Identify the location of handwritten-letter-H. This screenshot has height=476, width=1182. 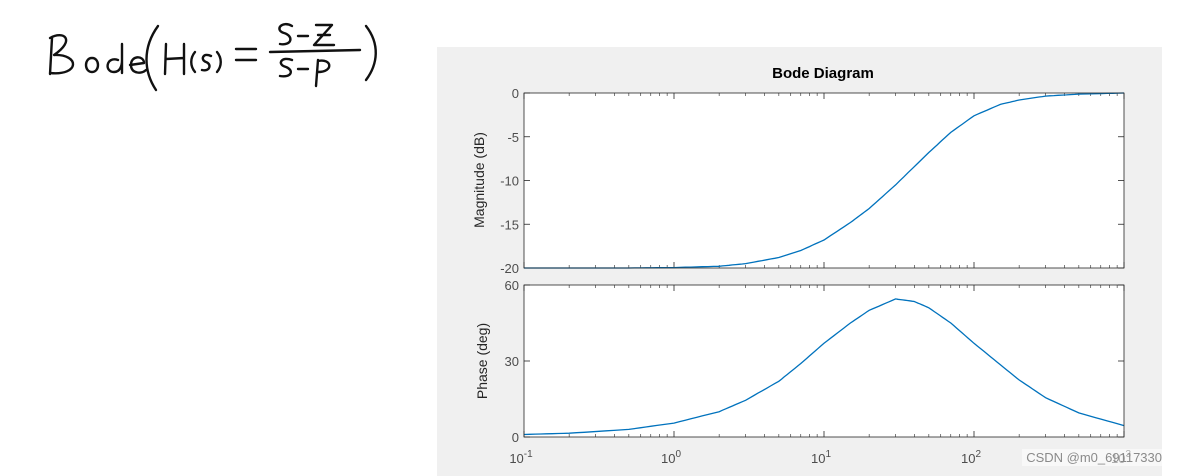
(174, 59).